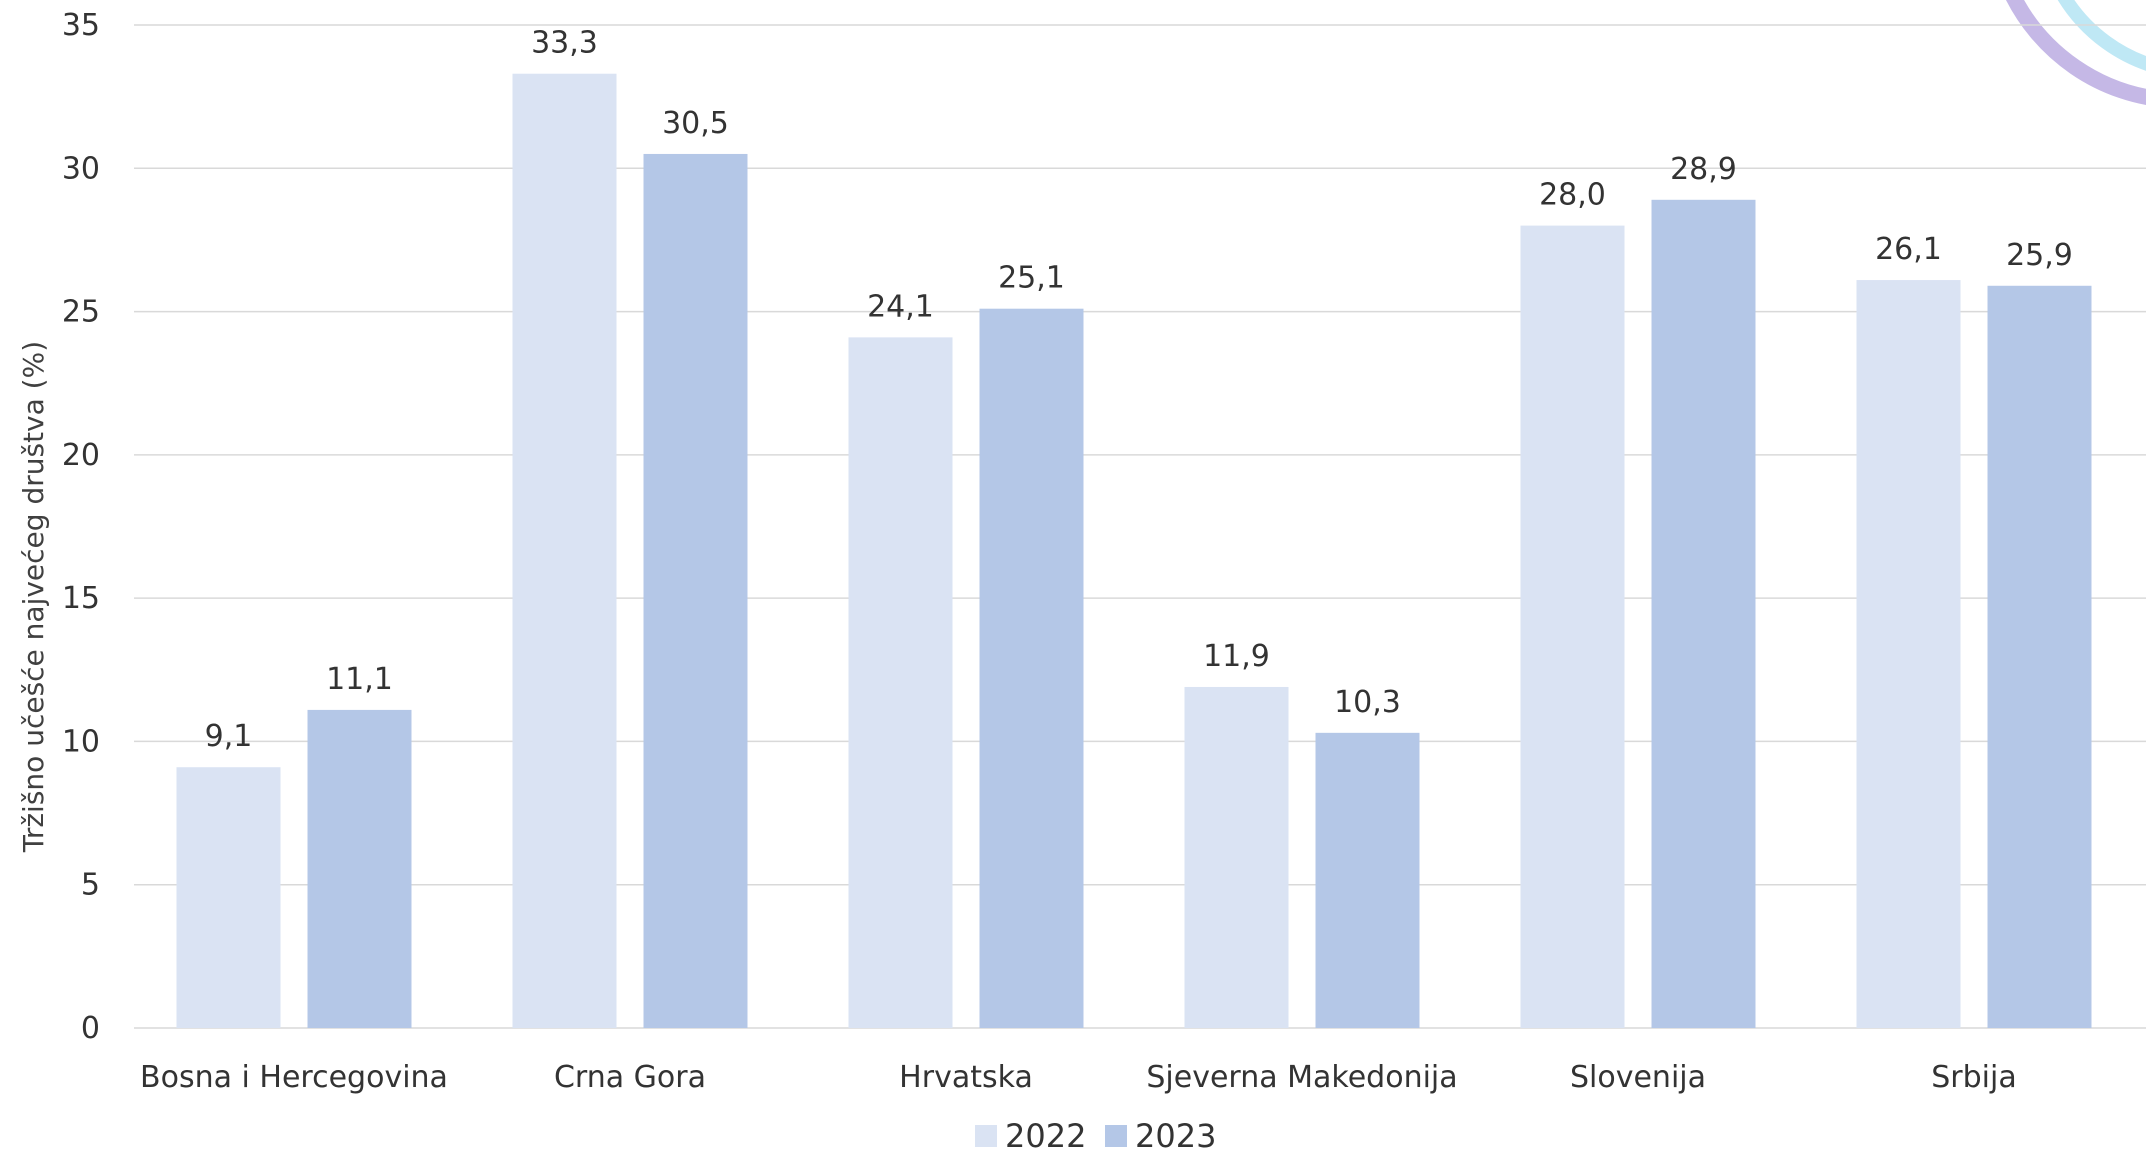 This screenshot has width=2146, height=1164. I want to click on data-label-2022-0: 9,1, so click(229, 736).